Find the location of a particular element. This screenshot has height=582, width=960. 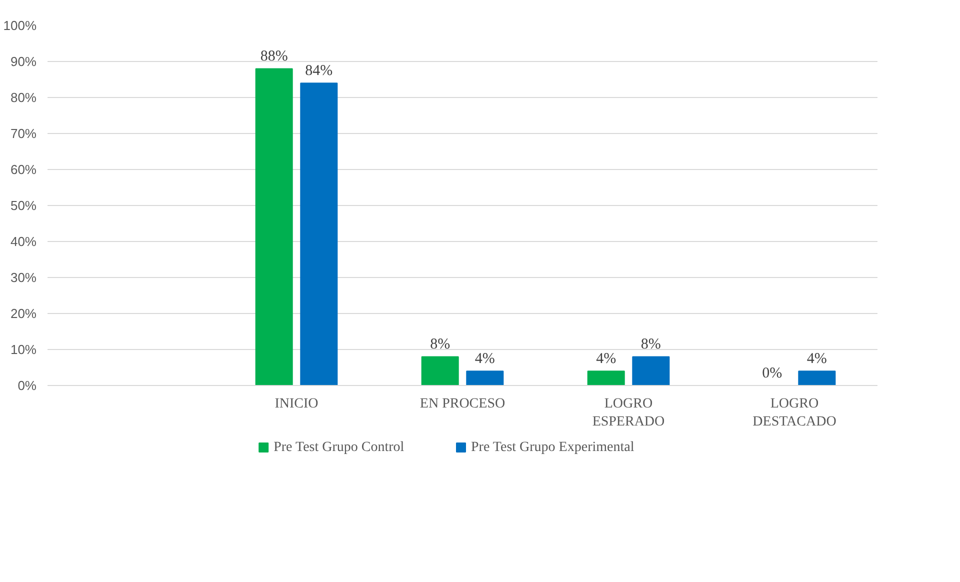

y-tick-label: 60% is located at coordinates (23, 169).